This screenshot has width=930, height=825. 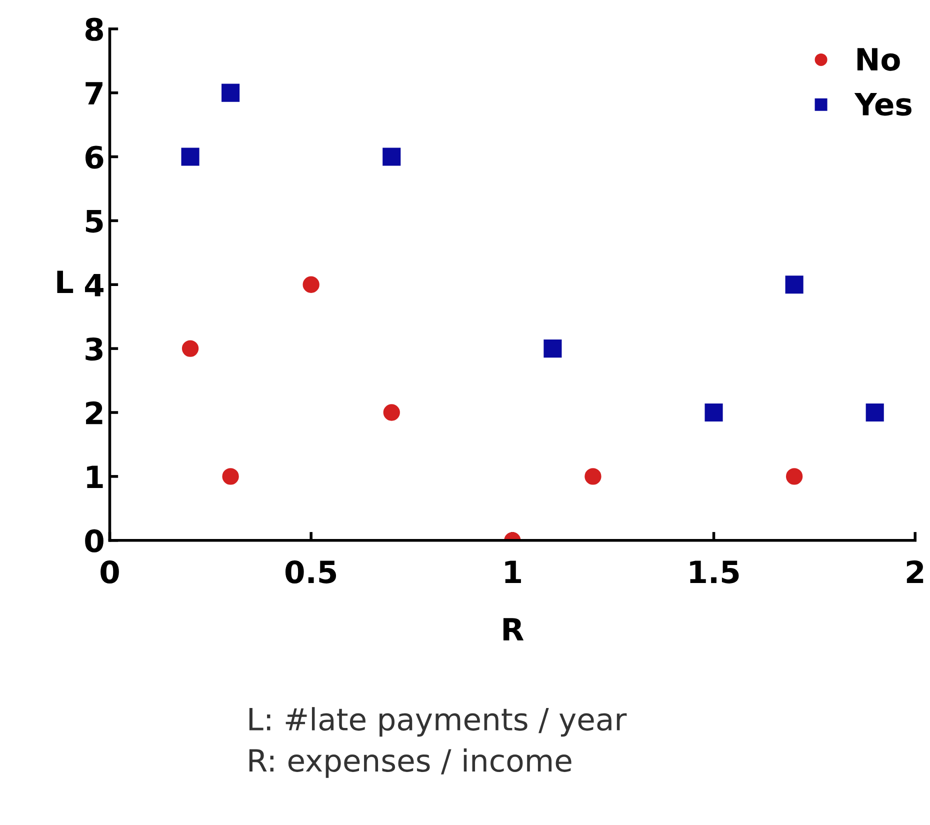 I want to click on x-axis-title: R, so click(x=513, y=629).